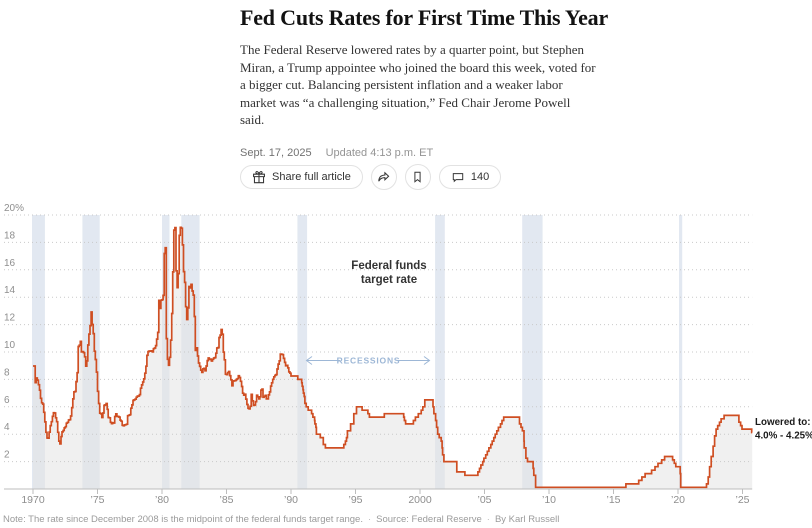 The height and width of the screenshot is (528, 812). What do you see at coordinates (10, 318) in the screenshot?
I see `y-tick-label: 12` at bounding box center [10, 318].